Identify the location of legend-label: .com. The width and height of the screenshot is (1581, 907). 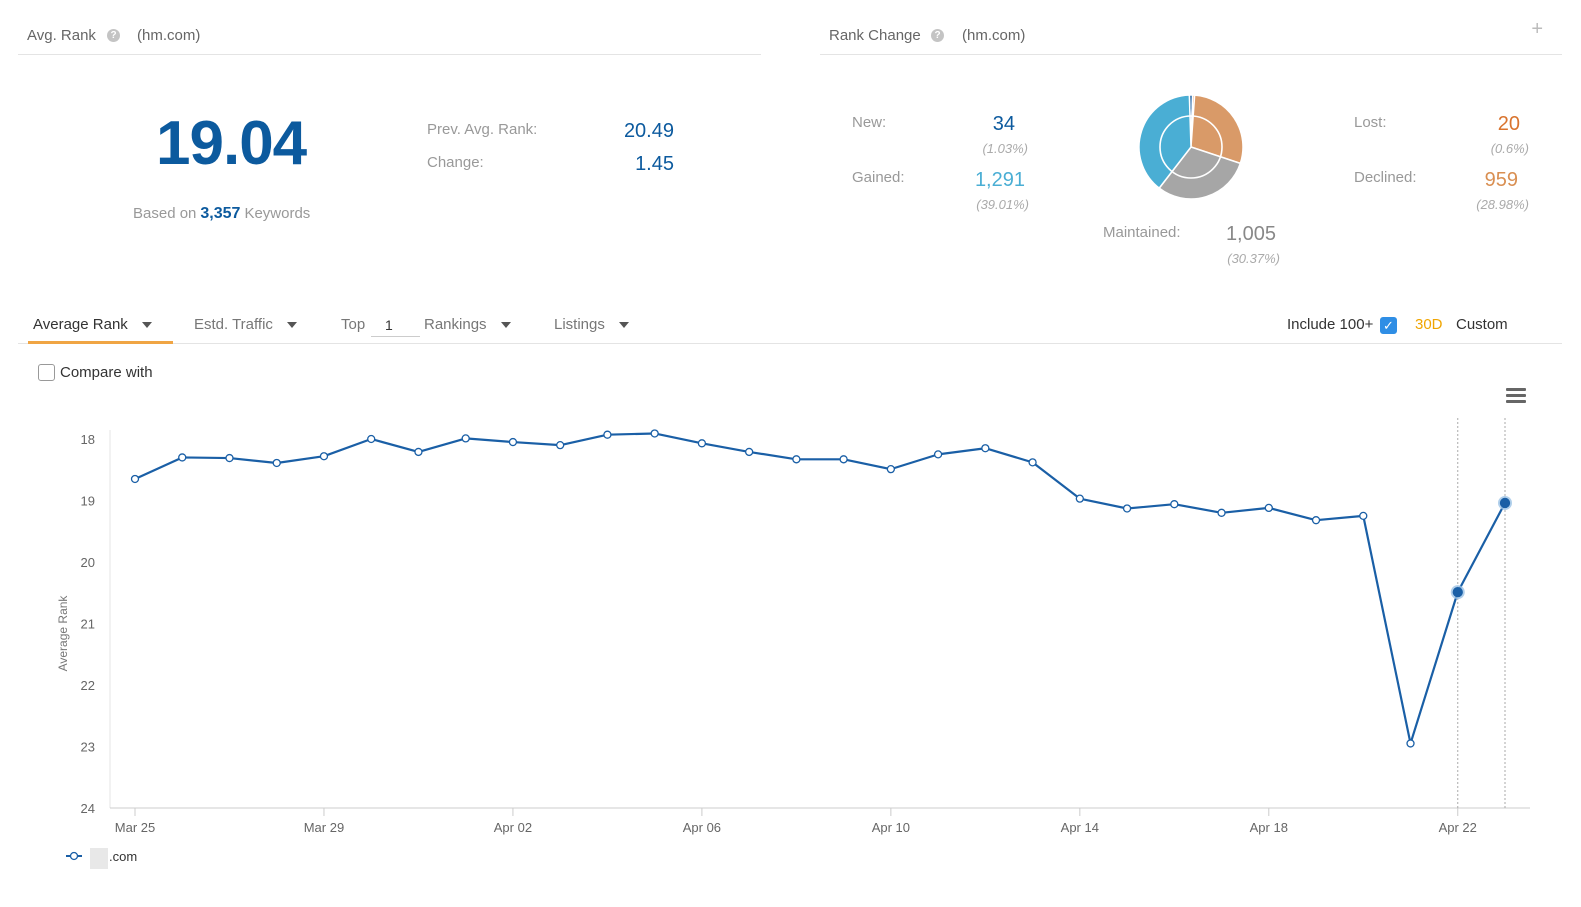
(123, 856).